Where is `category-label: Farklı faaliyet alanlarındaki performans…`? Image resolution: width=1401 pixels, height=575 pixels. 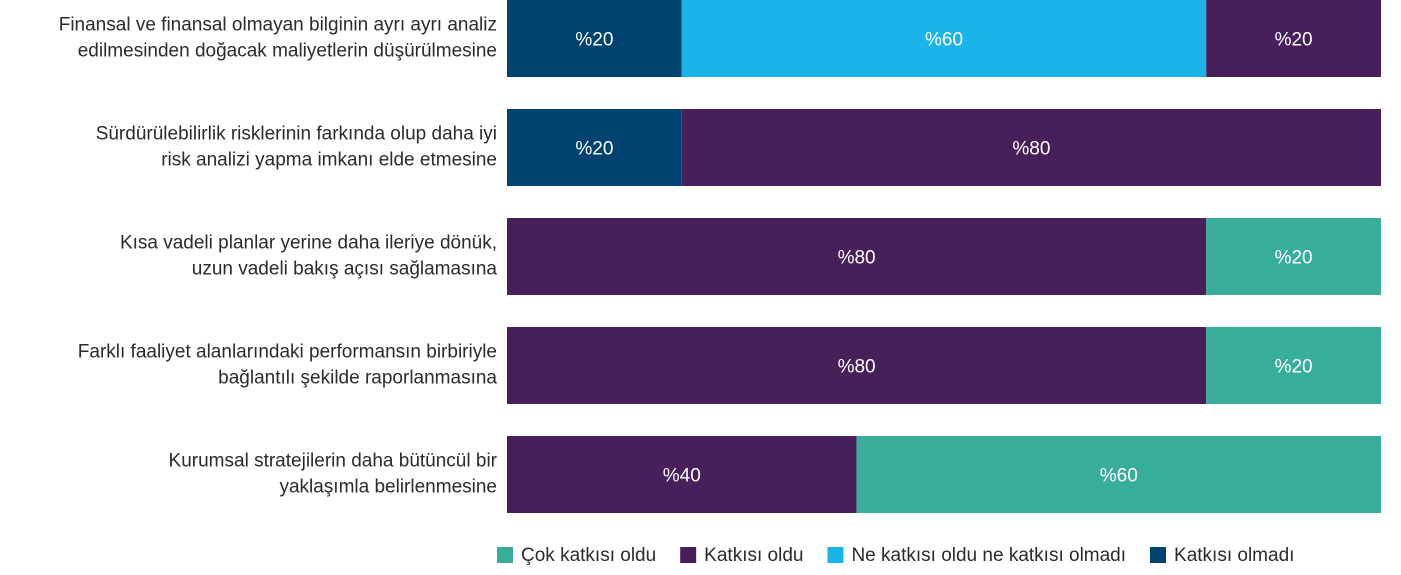
category-label: Farklı faaliyet alanlarındaki performans… is located at coordinates (288, 365).